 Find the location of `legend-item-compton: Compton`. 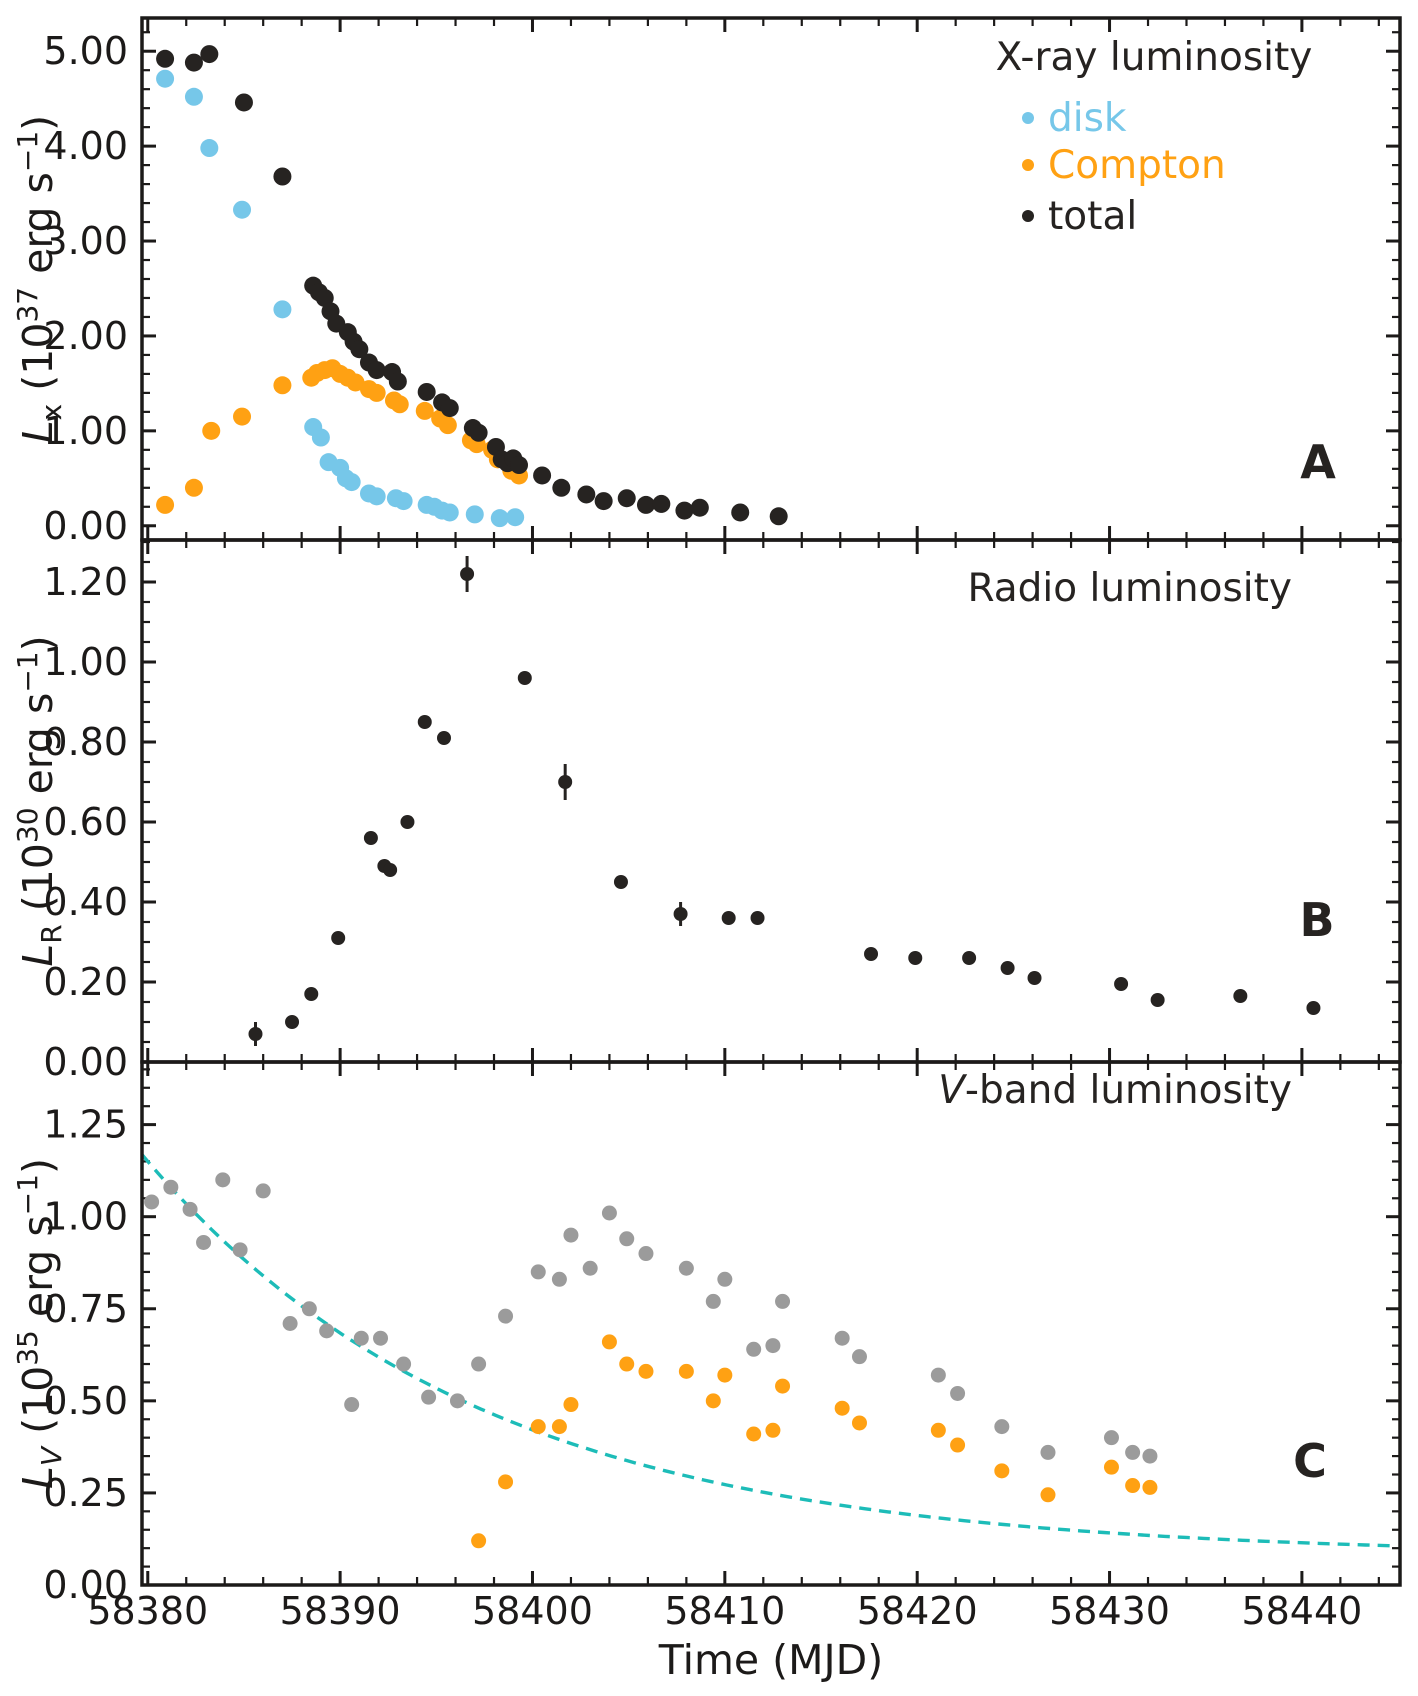

legend-item-compton: Compton is located at coordinates (1124, 165).